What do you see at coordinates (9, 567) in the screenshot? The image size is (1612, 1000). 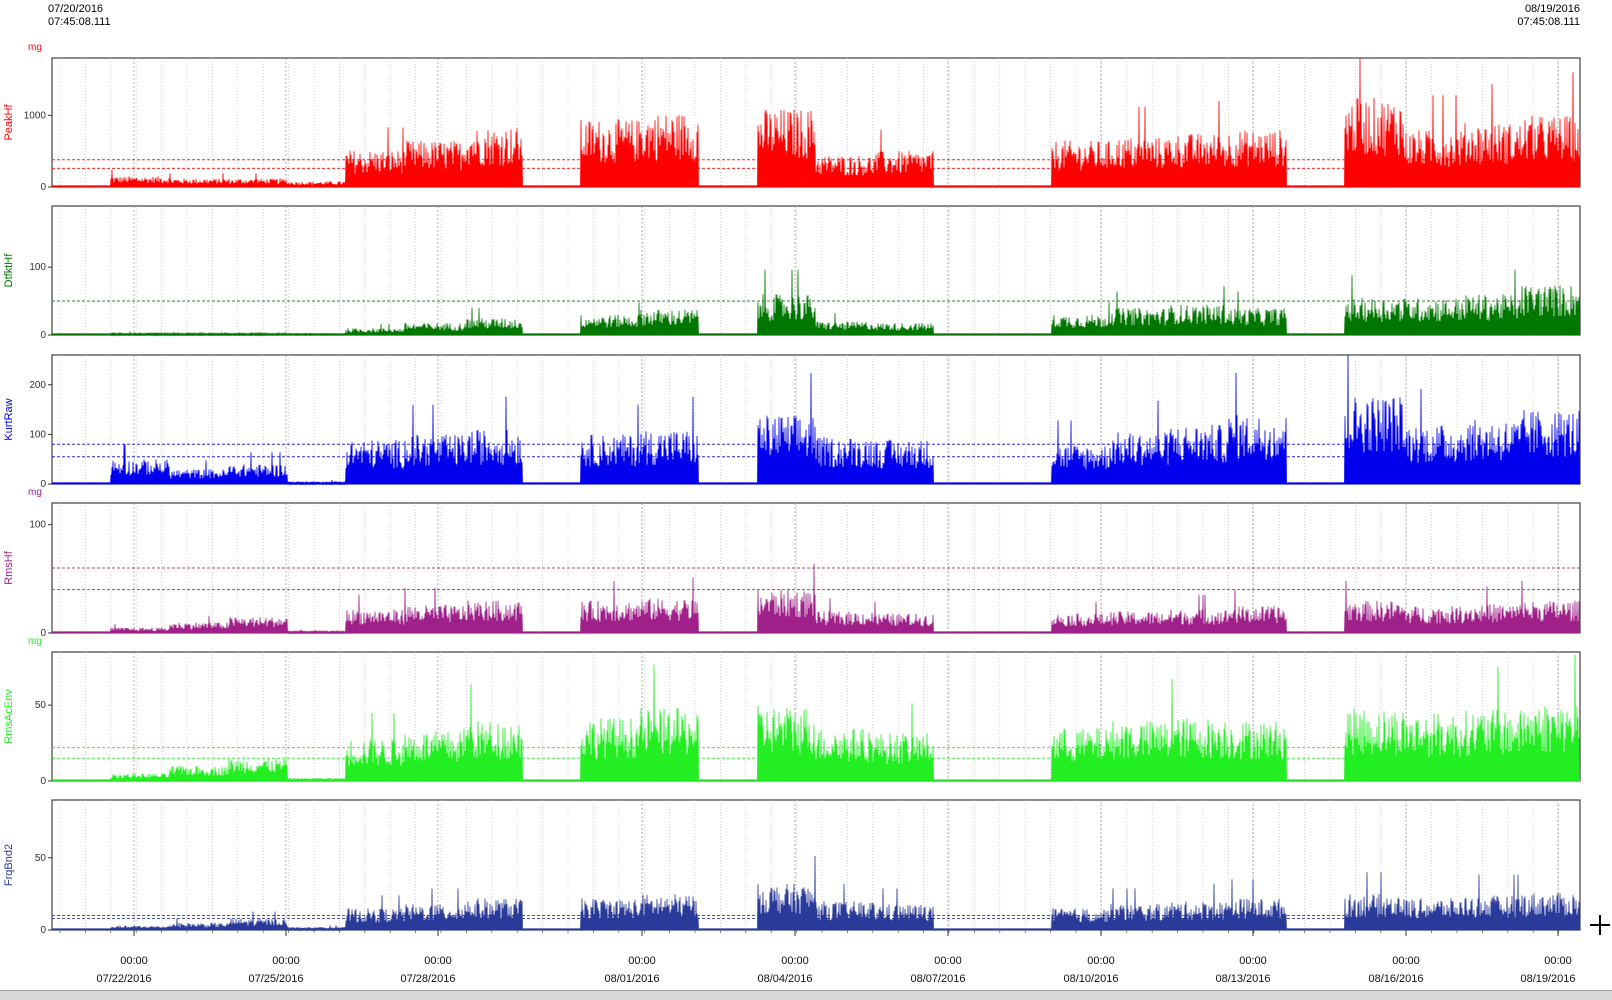 I see `y-axis-title: RmsHf` at bounding box center [9, 567].